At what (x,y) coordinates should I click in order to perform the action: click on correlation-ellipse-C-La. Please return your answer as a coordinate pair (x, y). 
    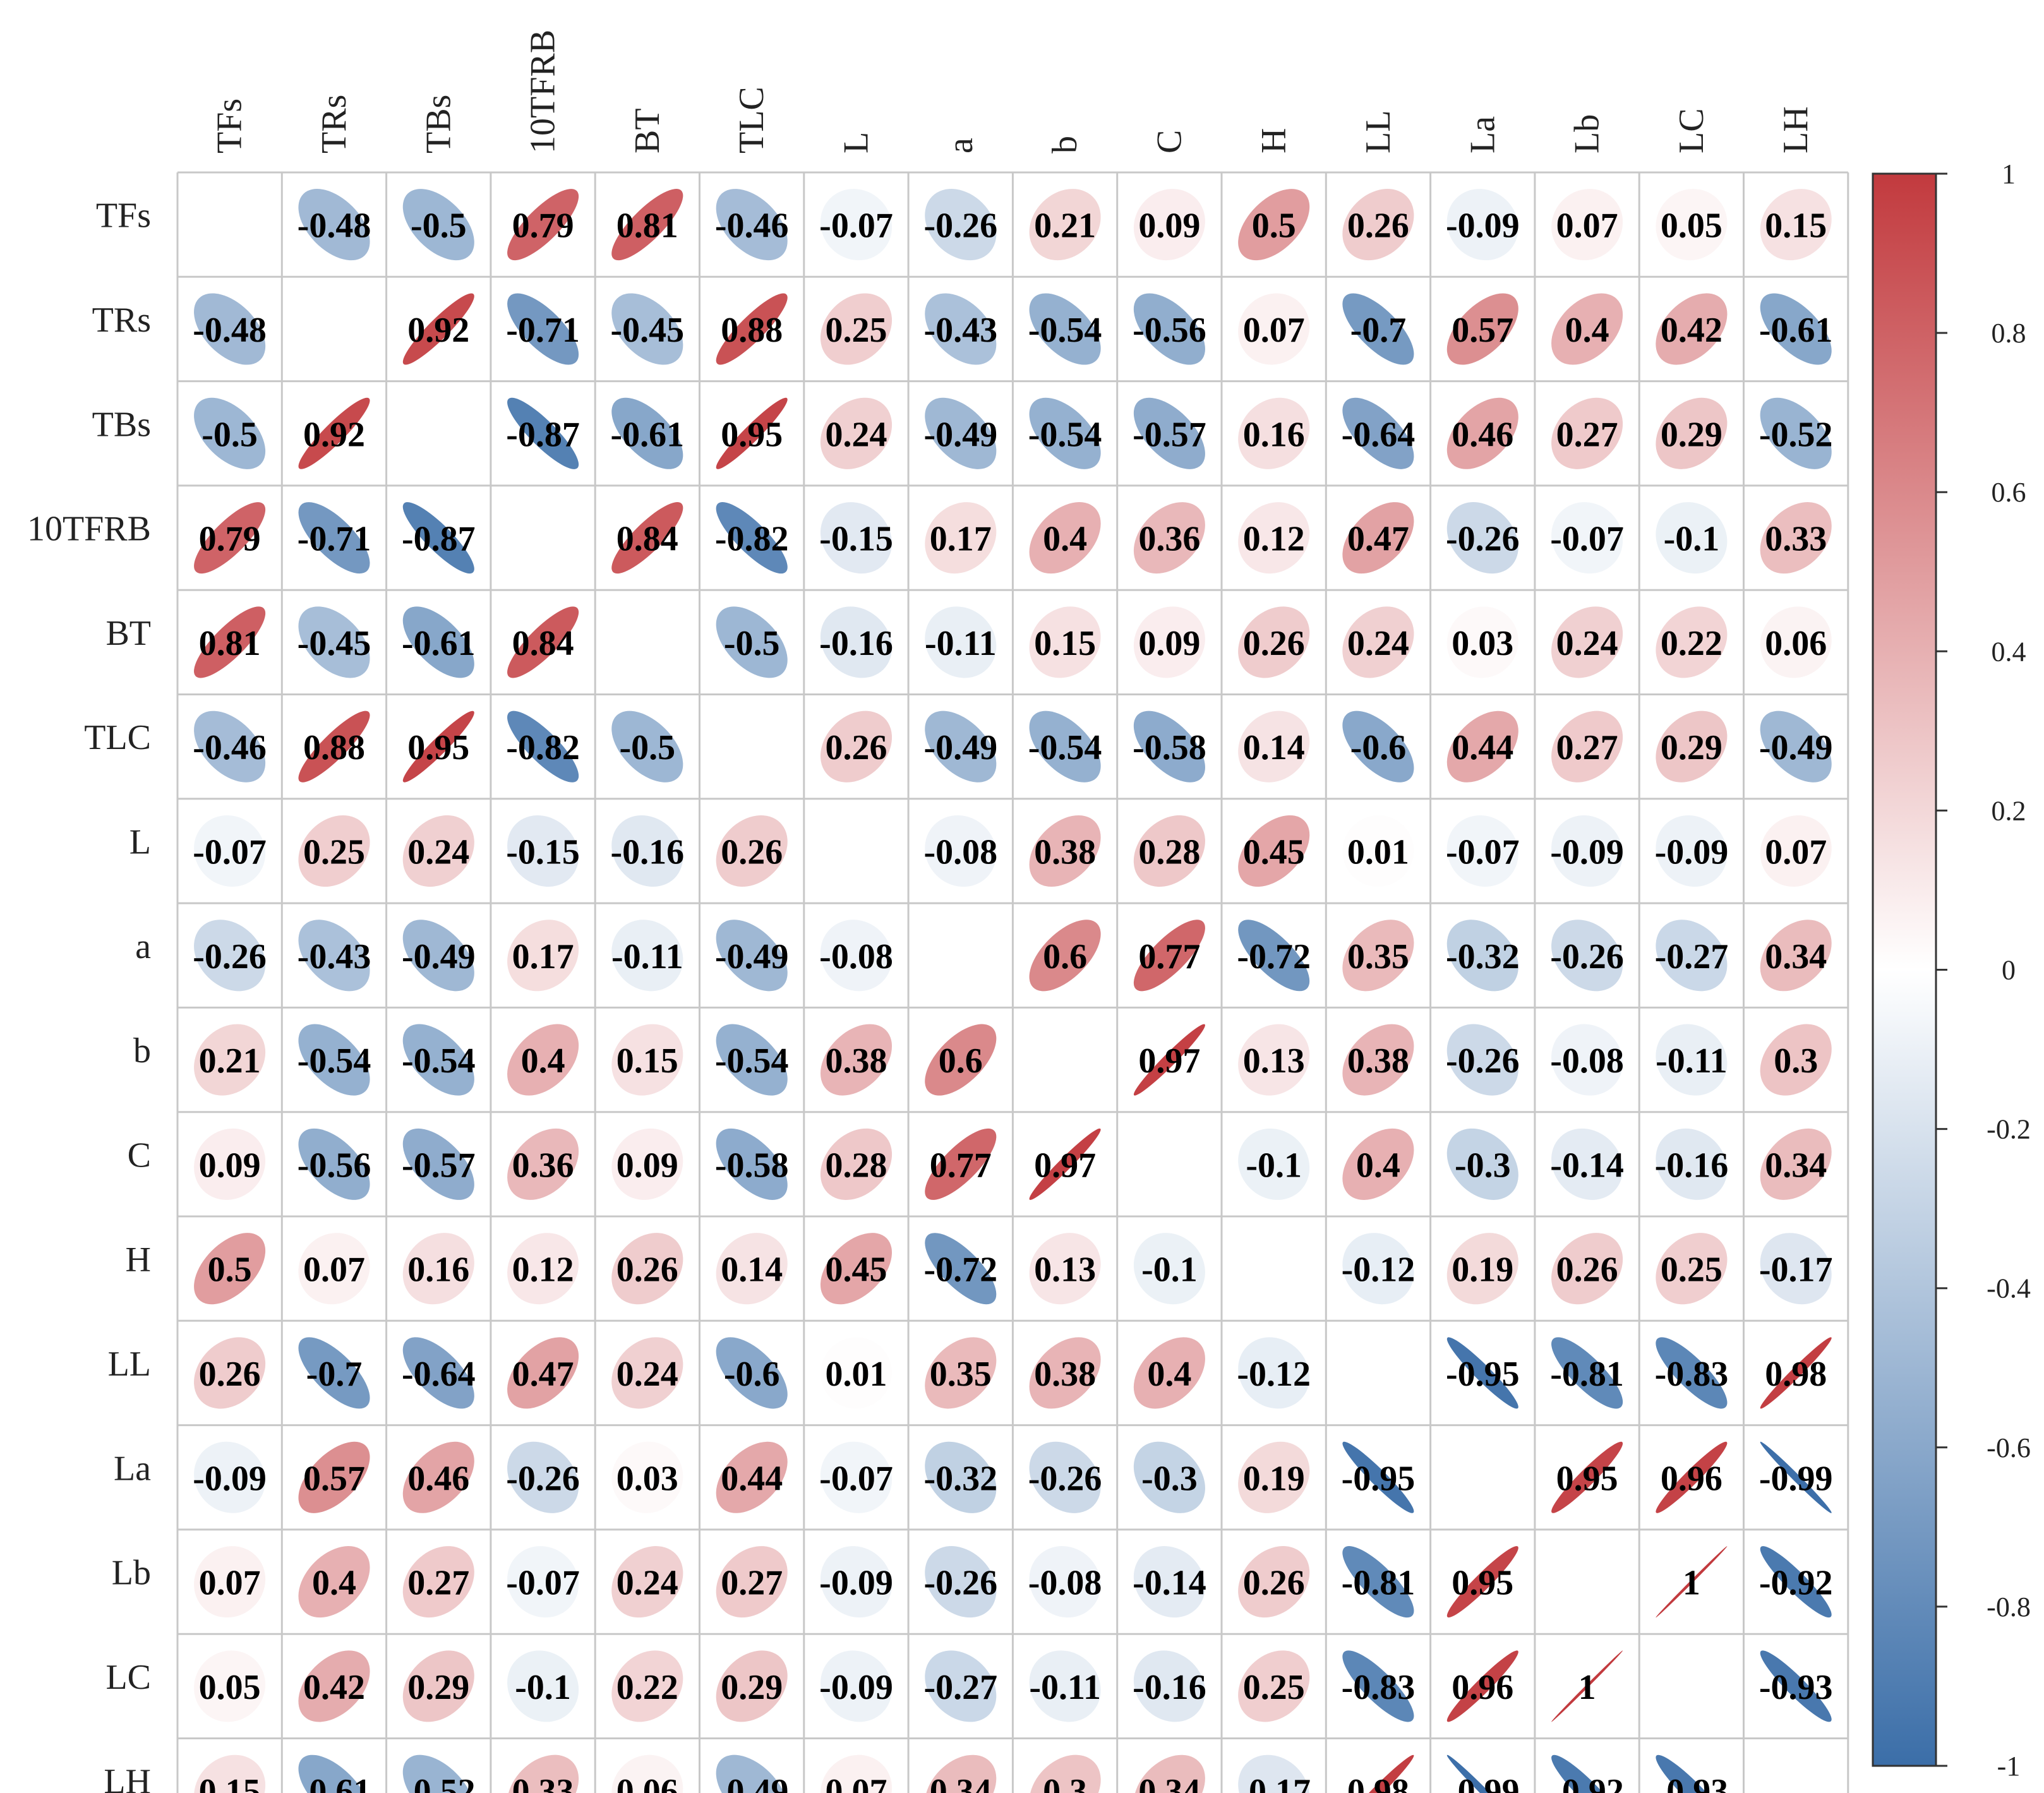
    Looking at the image, I should click on (1482, 1164).